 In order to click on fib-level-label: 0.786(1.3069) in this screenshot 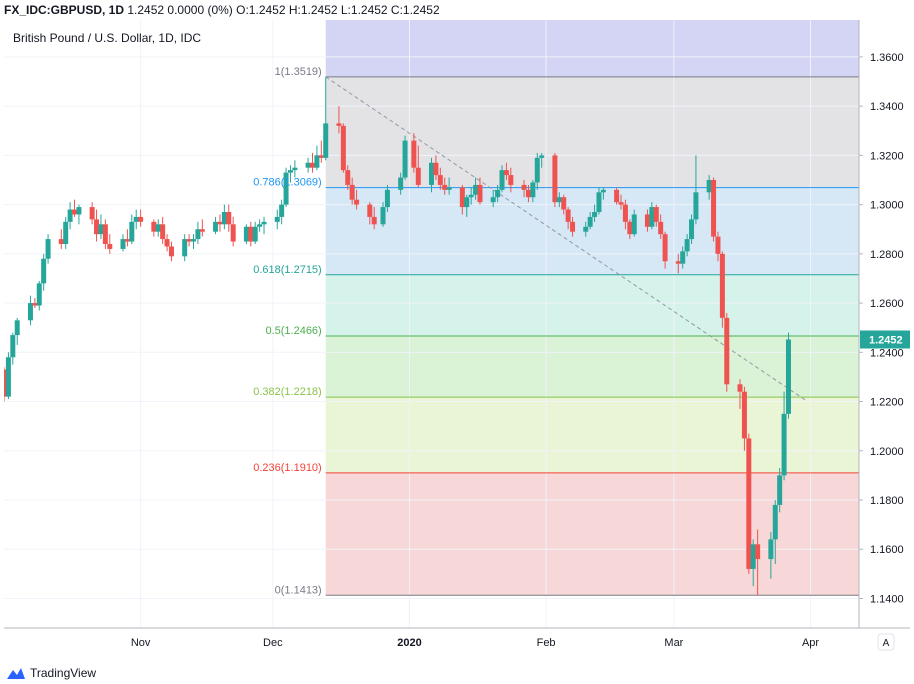, I will do `click(287, 183)`.